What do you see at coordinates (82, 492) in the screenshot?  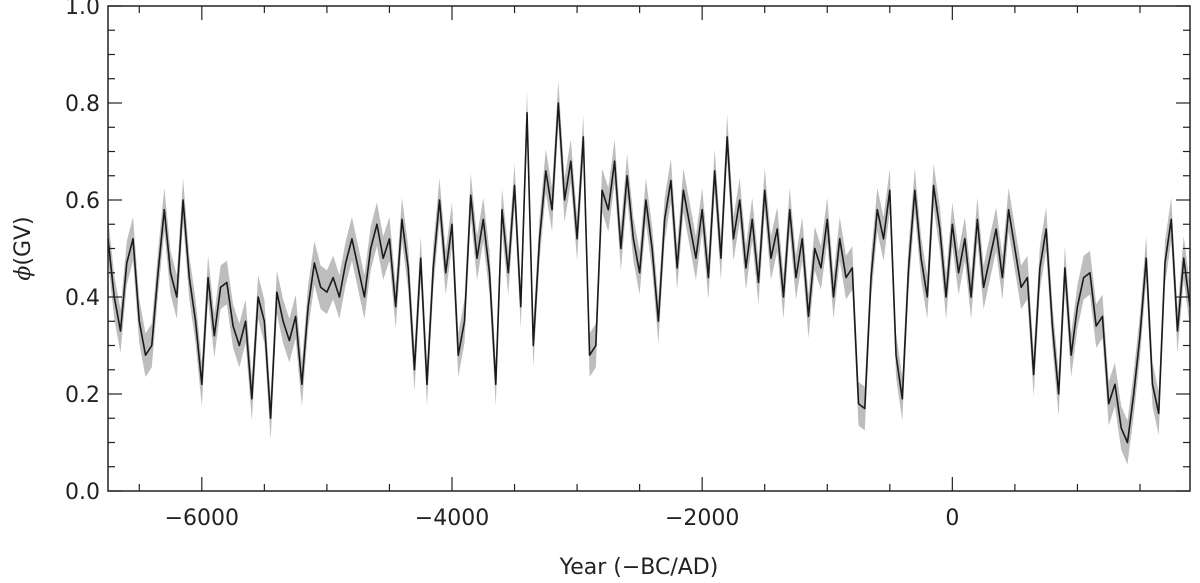 I see `y-tick-label: 0.0` at bounding box center [82, 492].